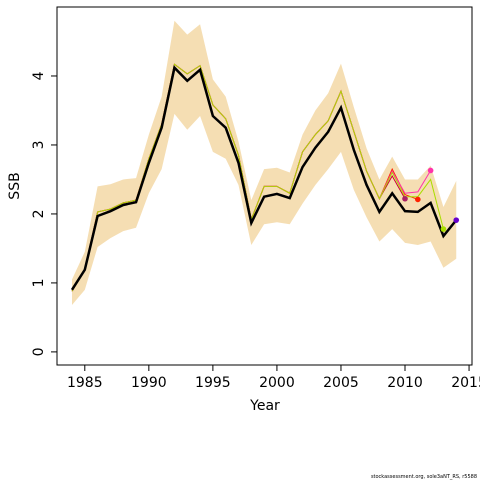 The width and height of the screenshot is (480, 480). Describe the element at coordinates (39, 282) in the screenshot. I see `y-tick-label: 1` at that location.